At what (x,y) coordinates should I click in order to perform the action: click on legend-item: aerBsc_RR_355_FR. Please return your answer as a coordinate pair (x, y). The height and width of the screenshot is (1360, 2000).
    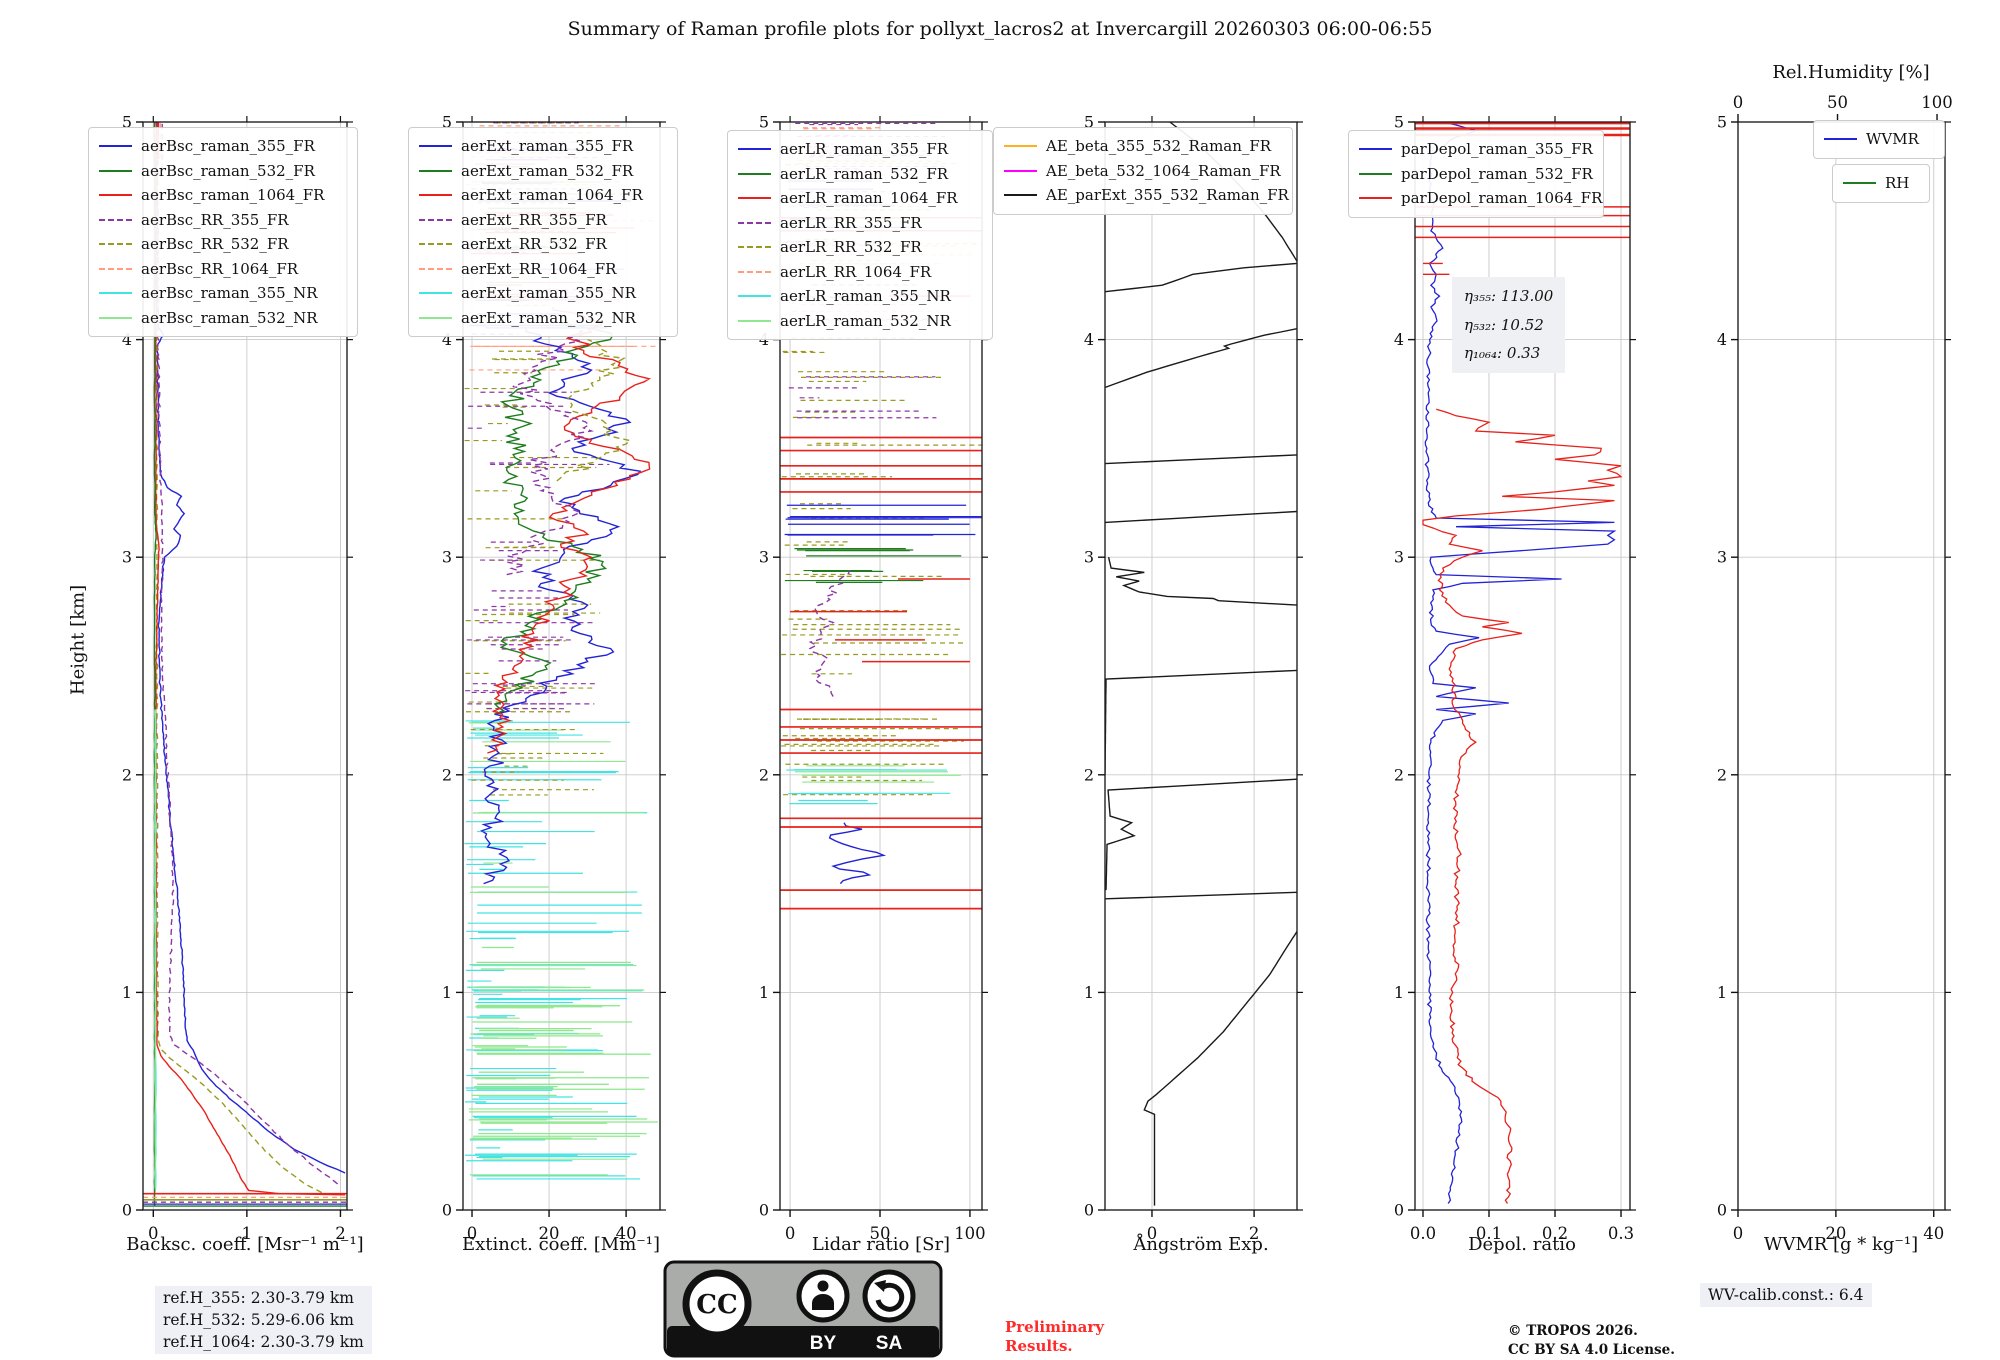
    Looking at the image, I should click on (223, 220).